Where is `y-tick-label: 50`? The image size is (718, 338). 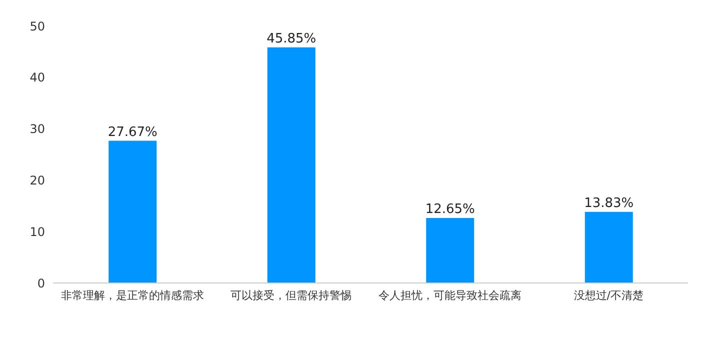
y-tick-label: 50 is located at coordinates (37, 26).